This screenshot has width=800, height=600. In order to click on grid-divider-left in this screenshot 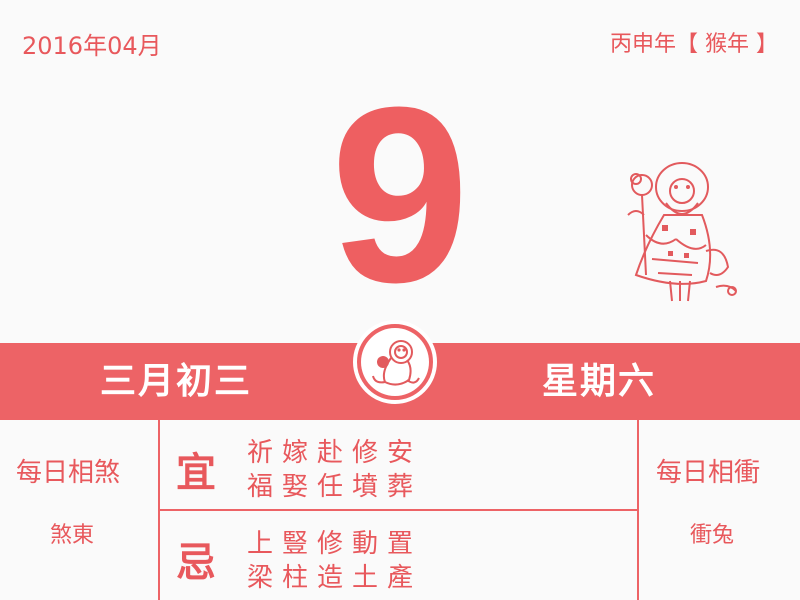, I will do `click(159, 510)`.